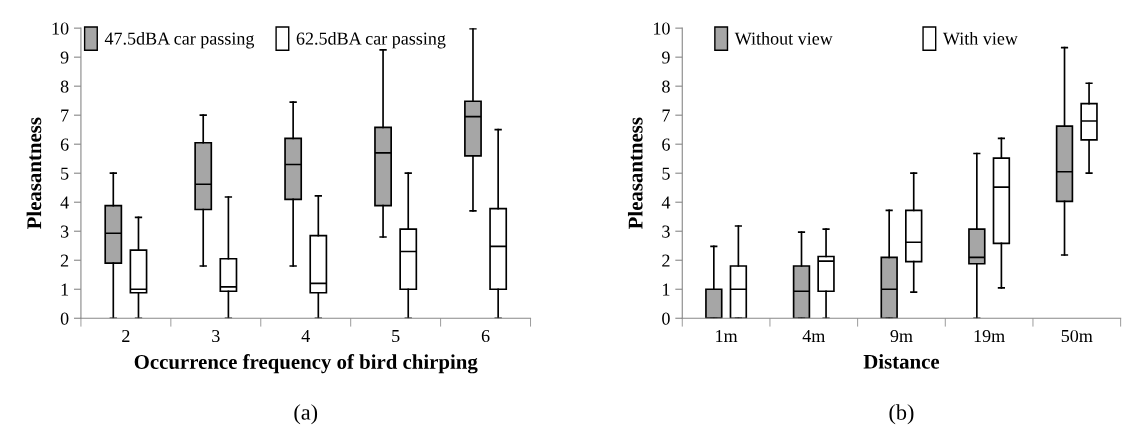 This screenshot has height=433, width=1124. I want to click on x-tick-label: 2, so click(126, 335).